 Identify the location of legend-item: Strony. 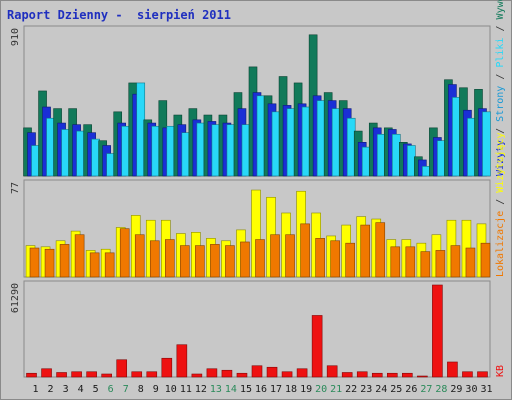
(500, 104).